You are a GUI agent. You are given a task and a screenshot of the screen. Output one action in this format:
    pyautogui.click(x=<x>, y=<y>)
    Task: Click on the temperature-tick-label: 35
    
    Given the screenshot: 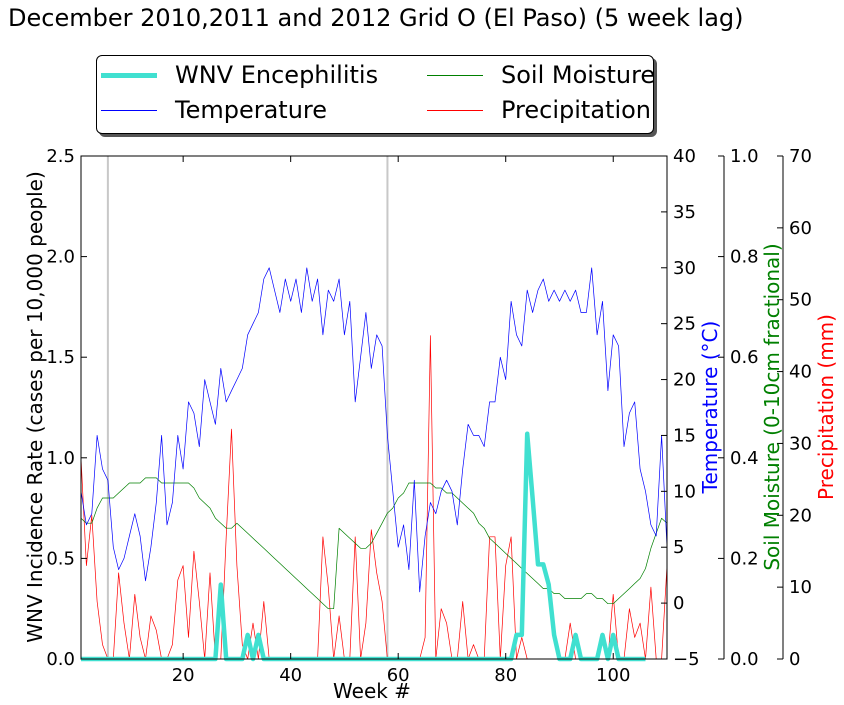 What is the action you would take?
    pyautogui.click(x=684, y=212)
    